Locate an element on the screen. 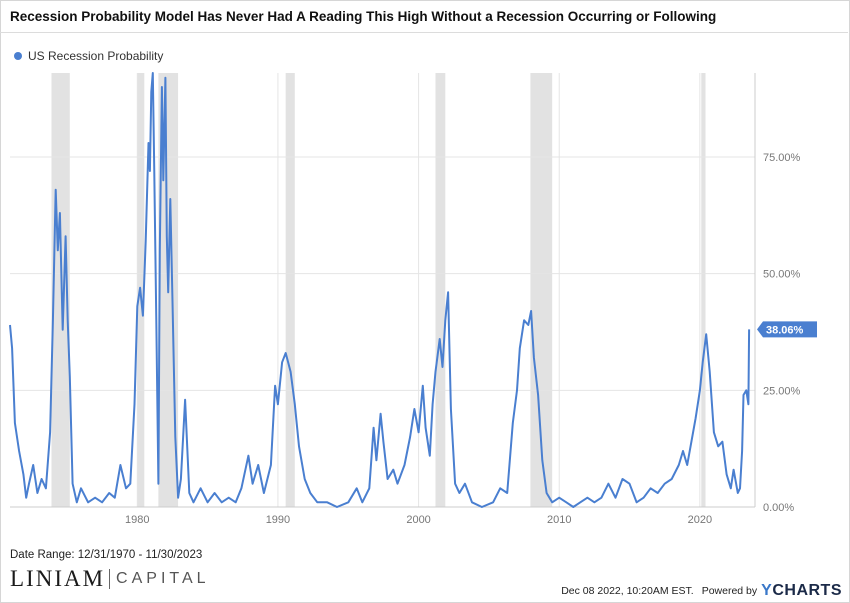 This screenshot has width=850, height=603. logo-divider is located at coordinates (110, 579).